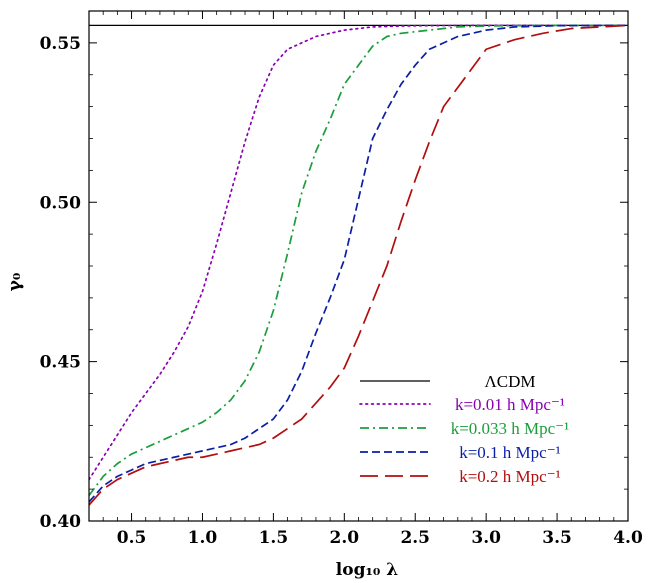 The width and height of the screenshot is (654, 583). Describe the element at coordinates (15, 282) in the screenshot. I see `y-axis-label: γ₀` at that location.